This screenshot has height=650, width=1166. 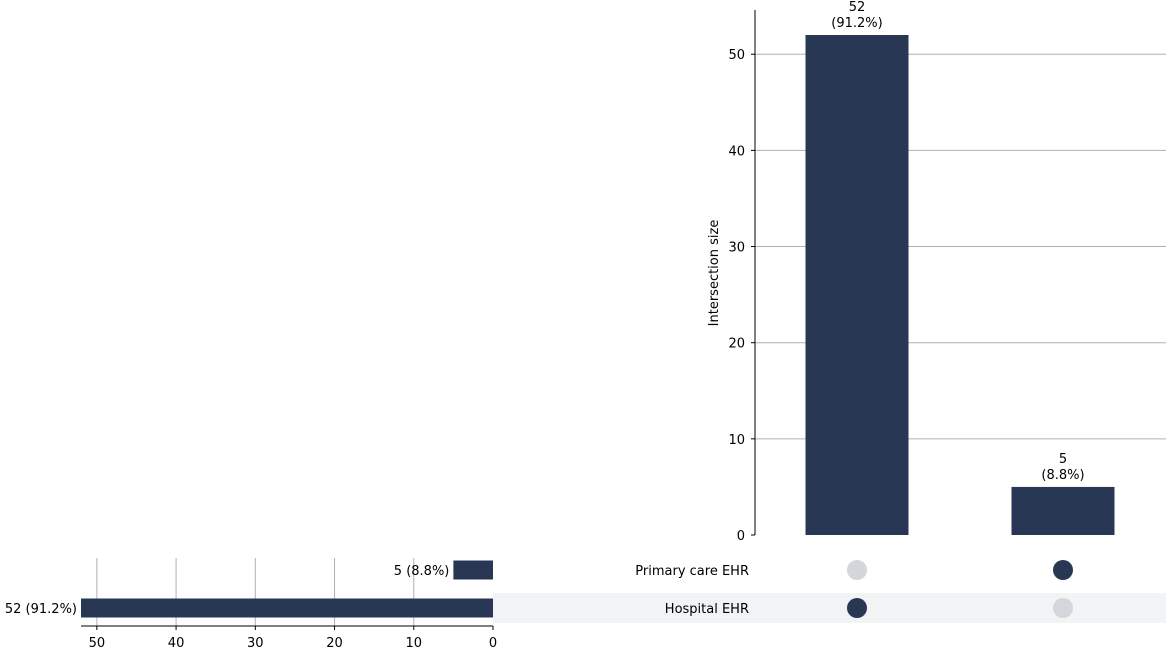 I want to click on membership-matrix, so click(x=960, y=589).